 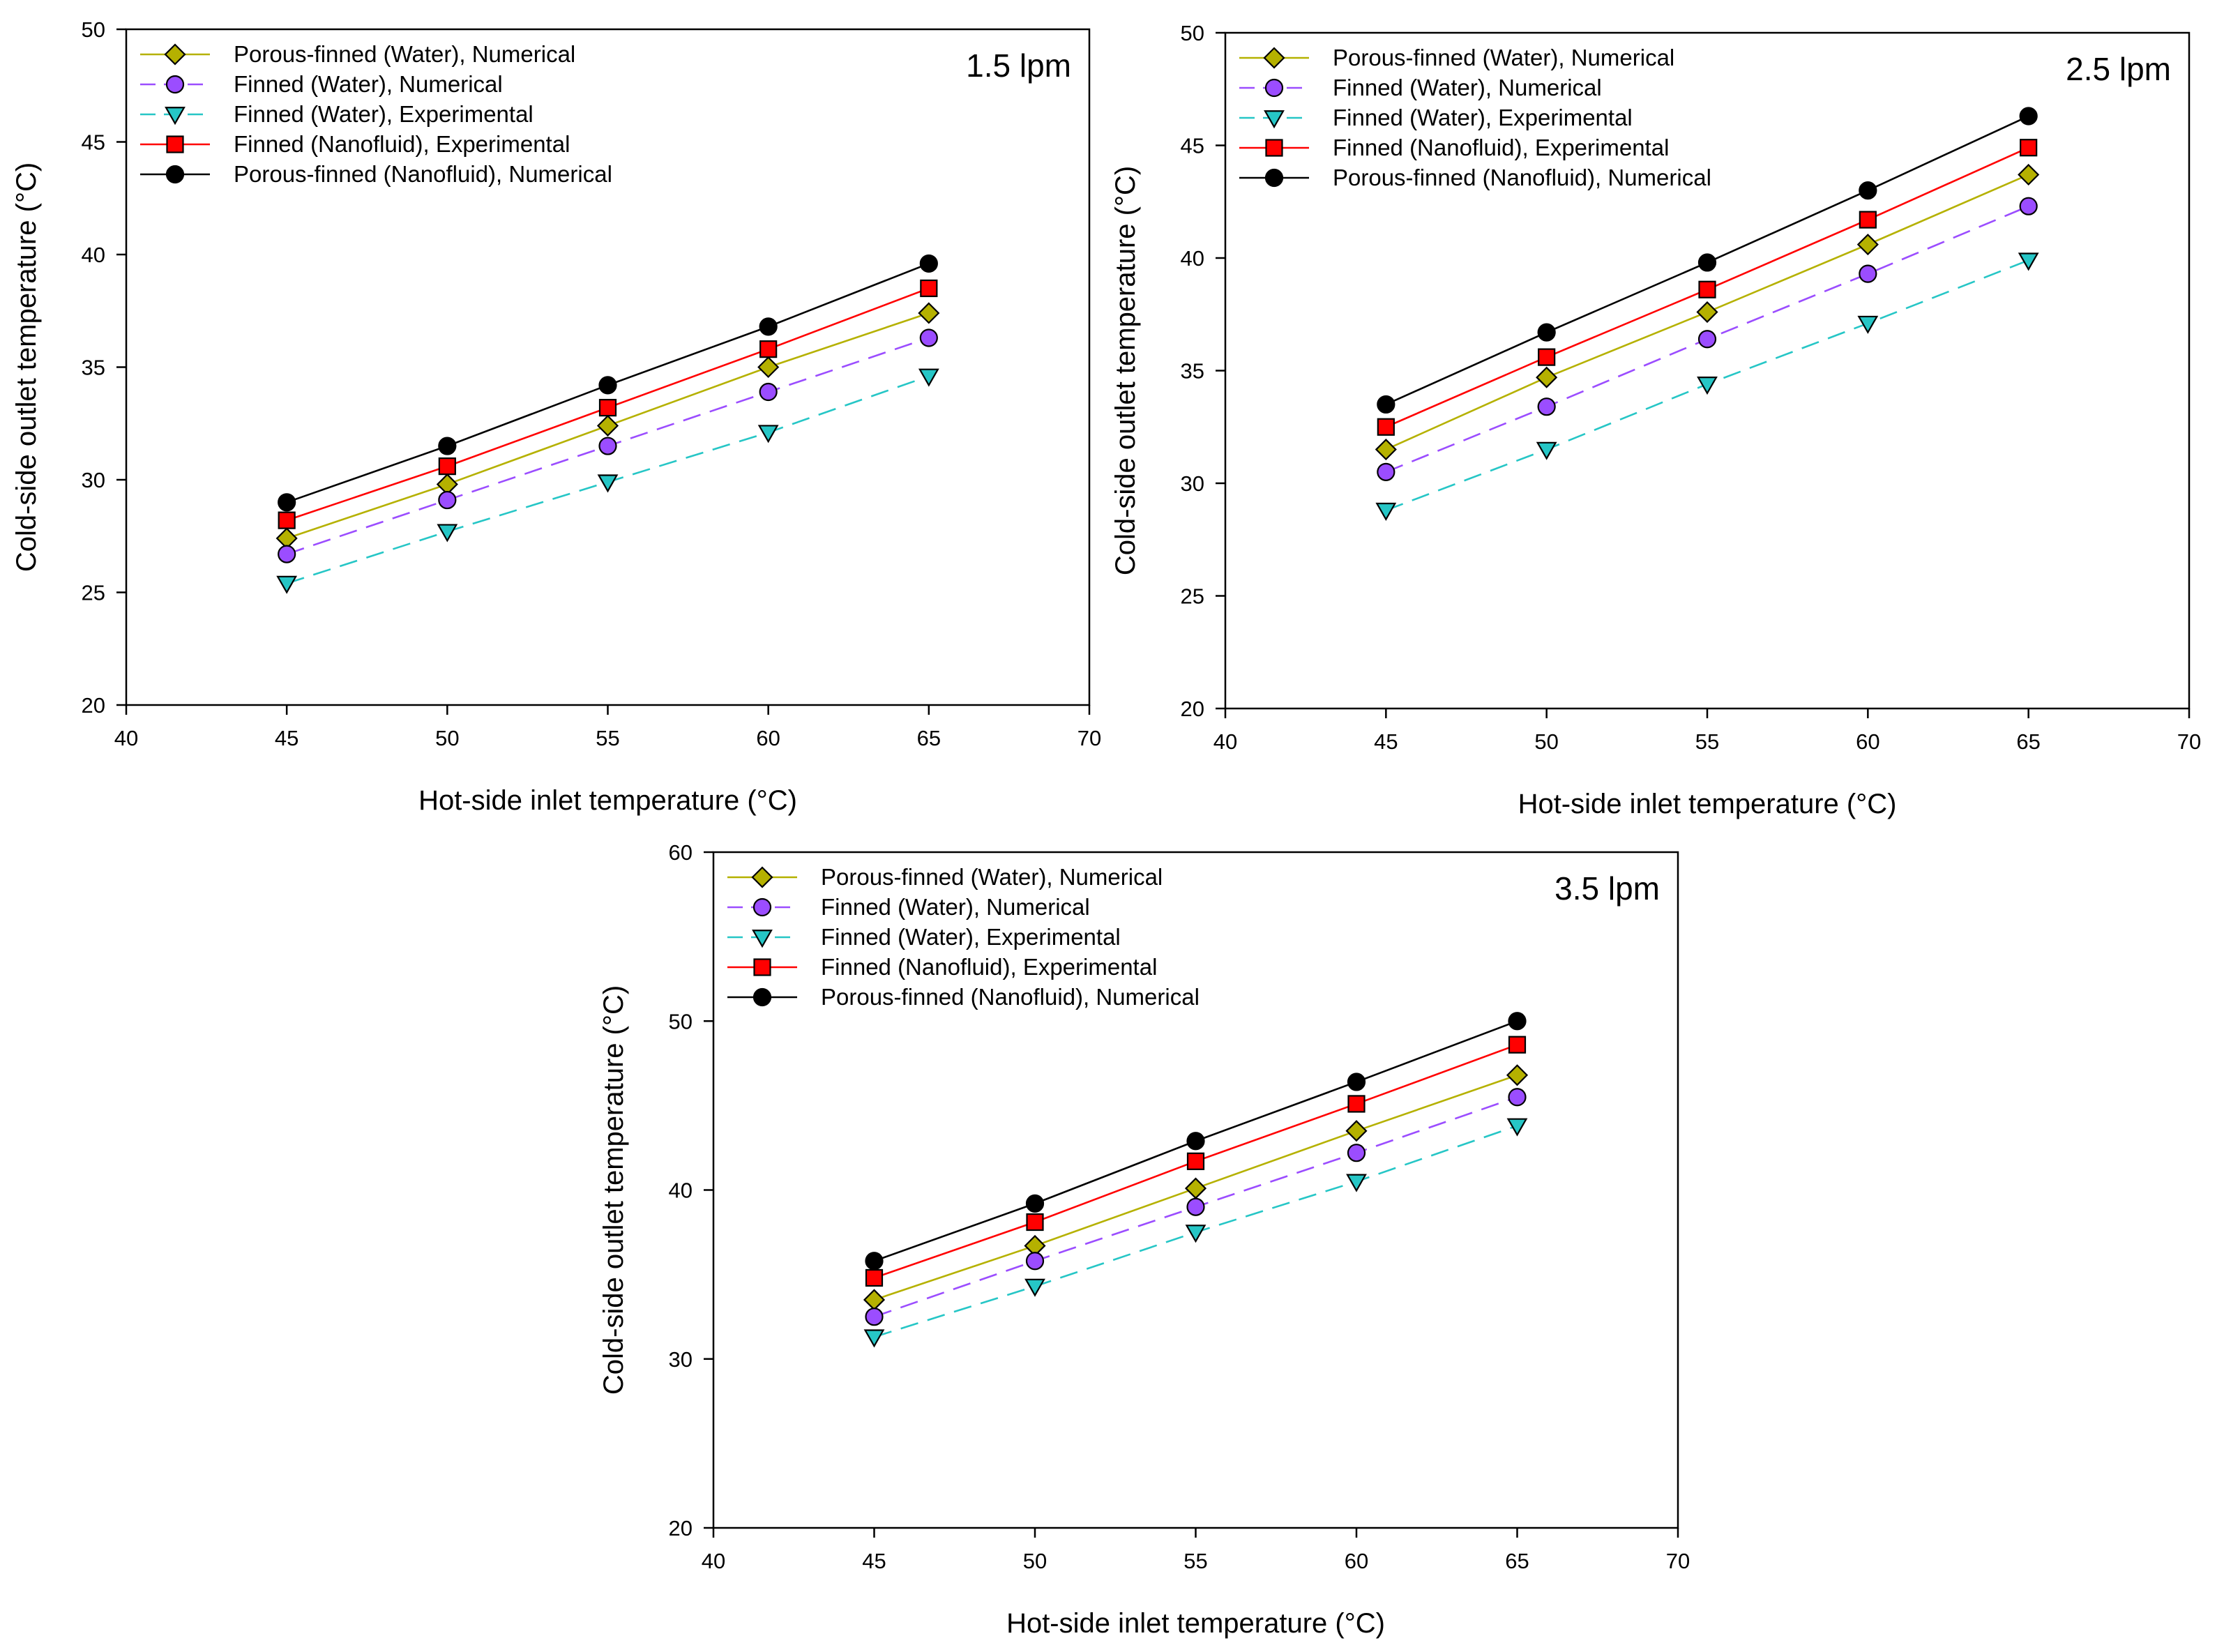 I want to click on panel-label: 1.5 lpm, so click(x=1019, y=65).